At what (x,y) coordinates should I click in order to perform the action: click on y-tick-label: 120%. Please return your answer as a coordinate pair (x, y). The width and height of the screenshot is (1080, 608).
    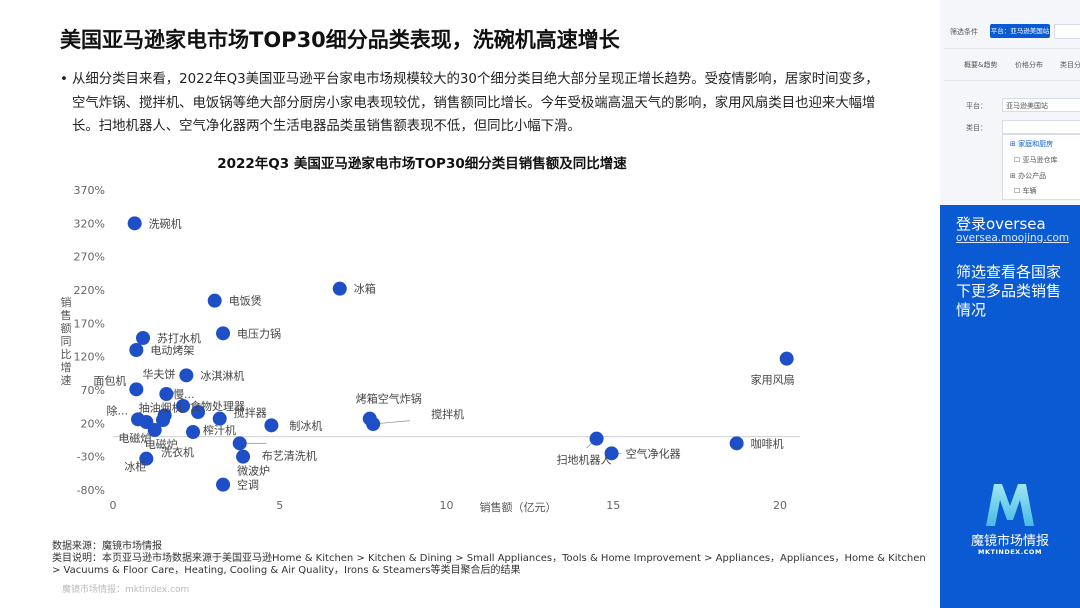
    Looking at the image, I should click on (89, 357).